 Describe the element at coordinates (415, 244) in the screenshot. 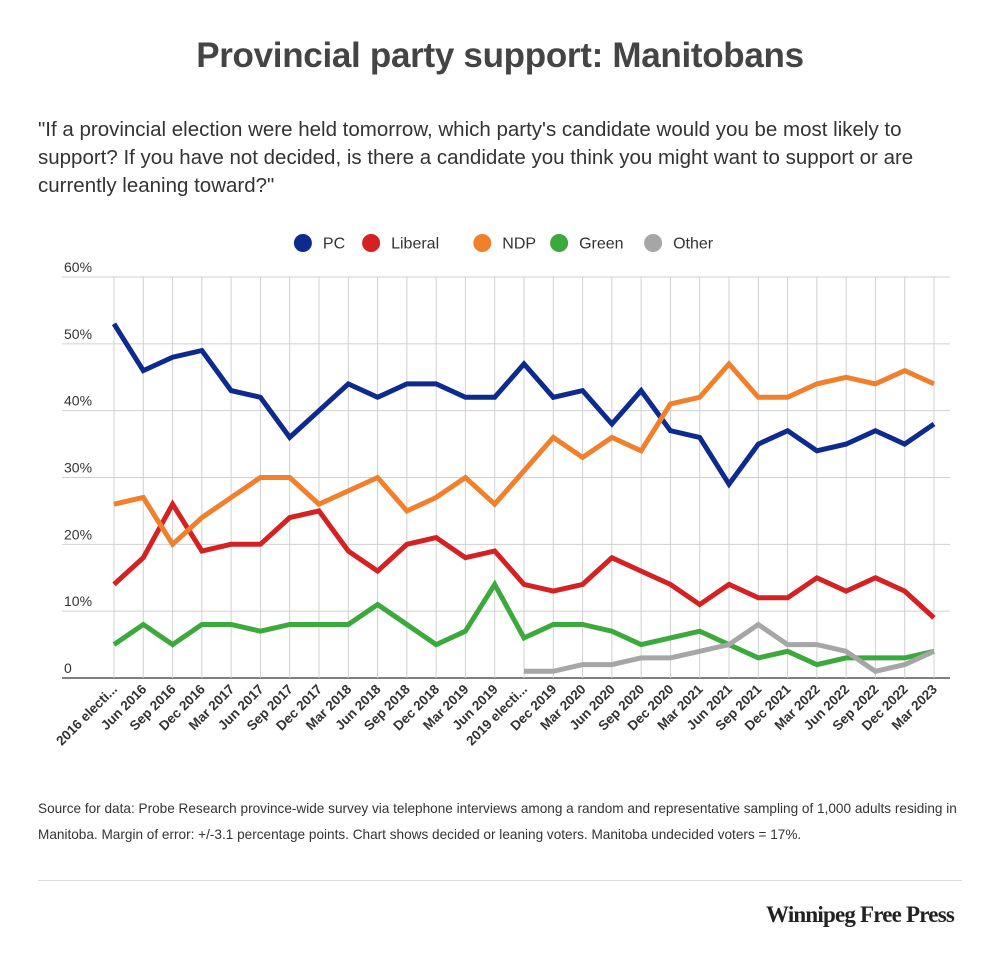

I see `legend-label-liberal: Liberal` at that location.